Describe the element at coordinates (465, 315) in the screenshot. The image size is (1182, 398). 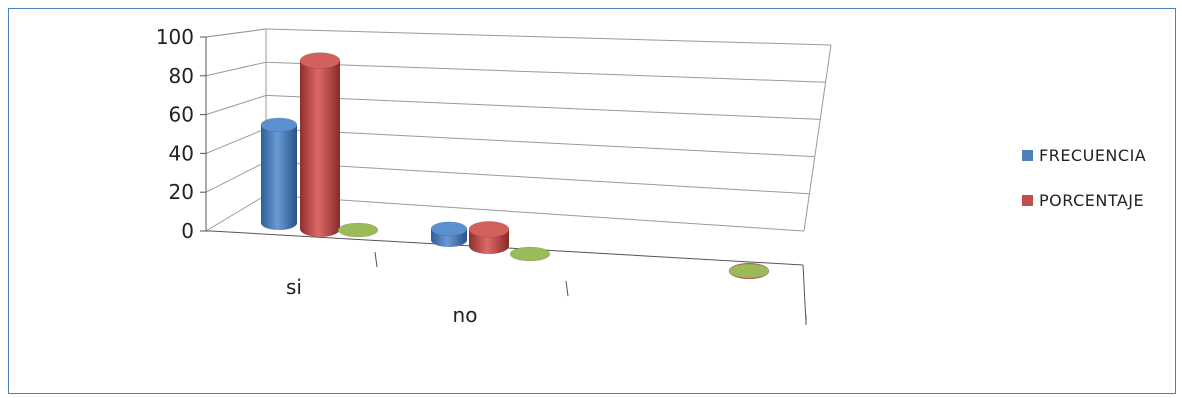
I see `x-category-label: no` at that location.